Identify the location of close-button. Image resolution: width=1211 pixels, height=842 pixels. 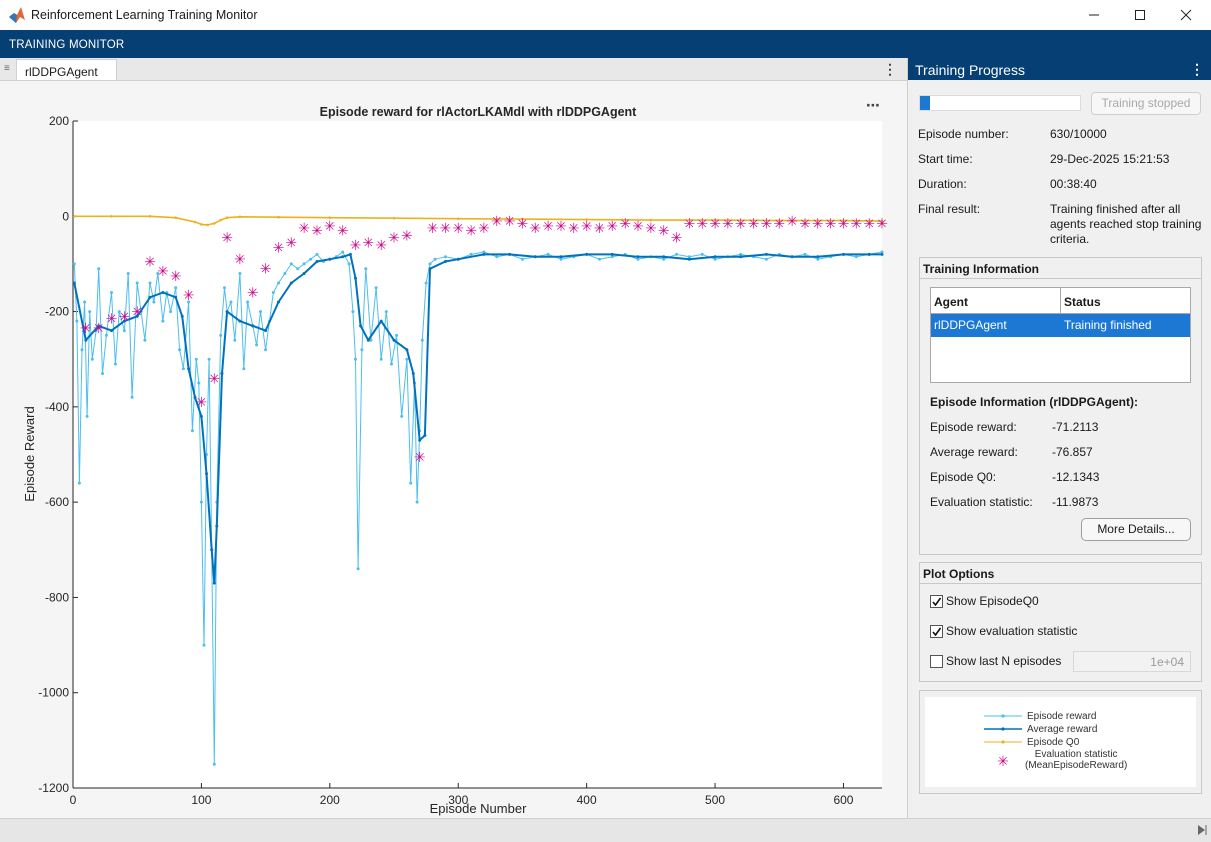
(1186, 15).